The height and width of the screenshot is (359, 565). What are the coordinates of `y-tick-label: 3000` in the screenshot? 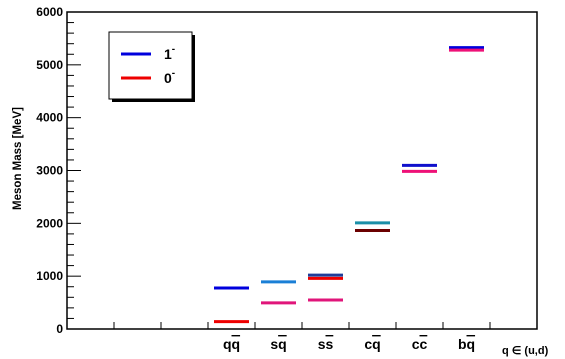 It's located at (49, 171).